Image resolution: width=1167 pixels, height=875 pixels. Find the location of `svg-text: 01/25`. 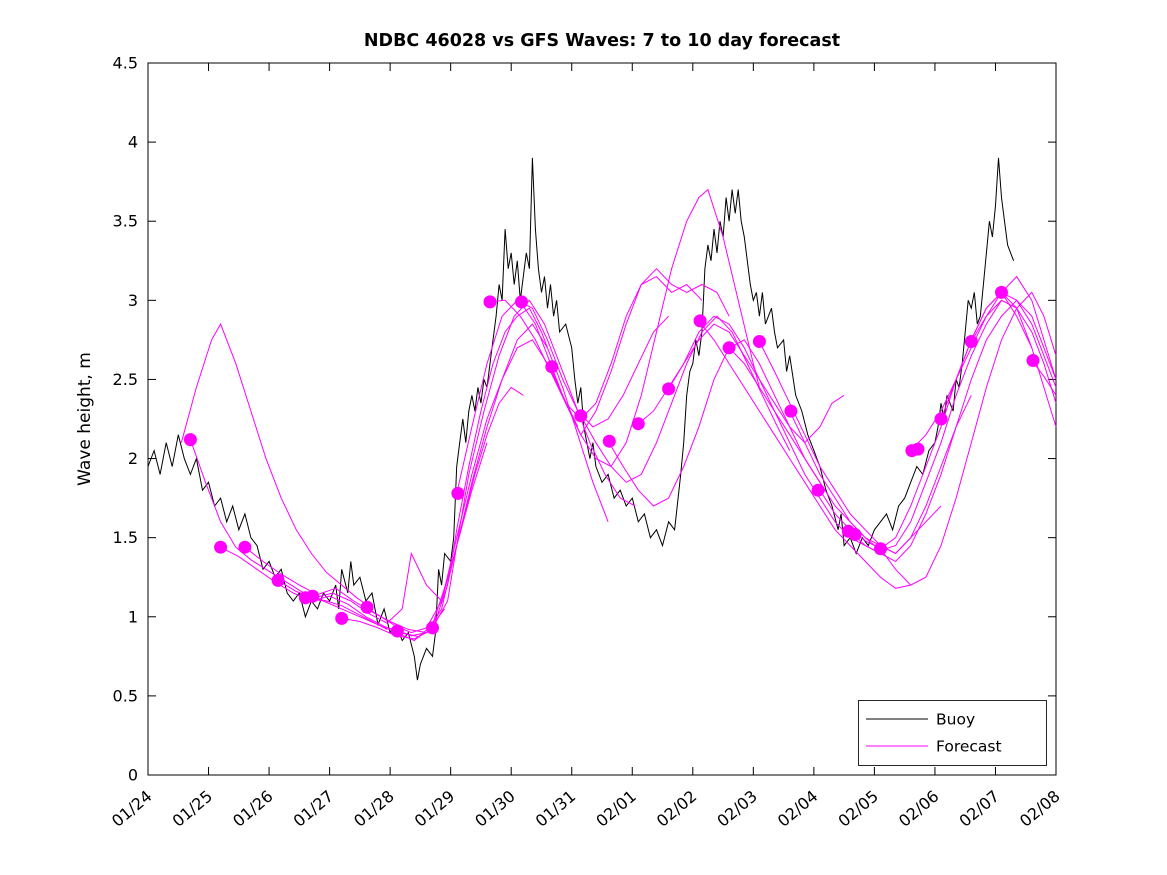

svg-text: 01/25 is located at coordinates (193, 809).